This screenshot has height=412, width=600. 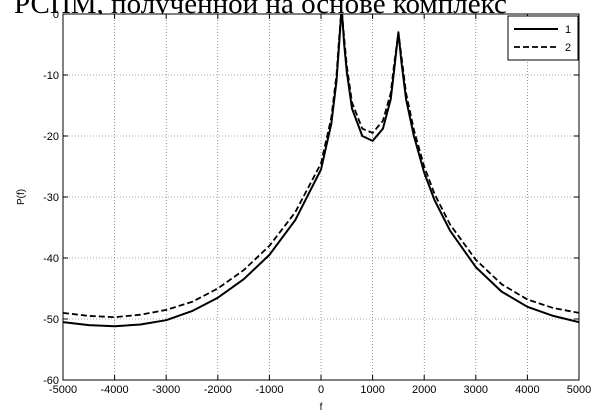 What do you see at coordinates (51, 320) in the screenshot?
I see `y-tick-label: -50` at bounding box center [51, 320].